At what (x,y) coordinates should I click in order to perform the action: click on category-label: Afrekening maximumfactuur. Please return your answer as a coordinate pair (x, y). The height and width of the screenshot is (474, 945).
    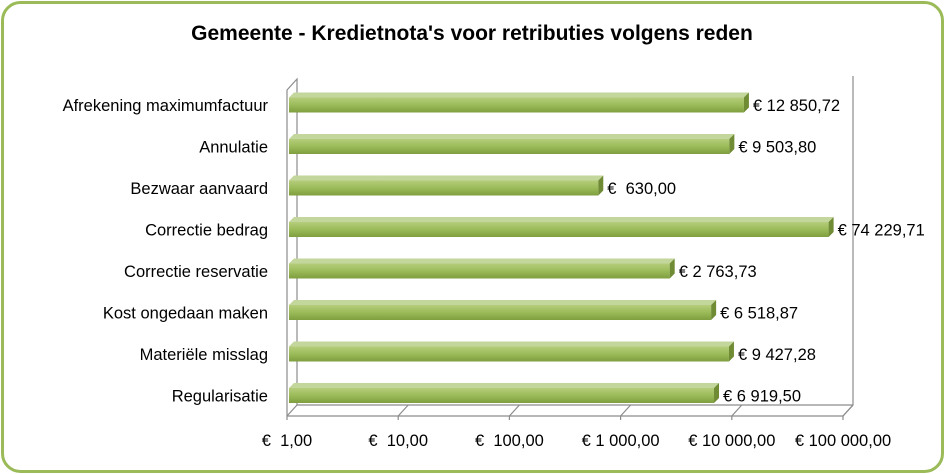
    Looking at the image, I should click on (166, 106).